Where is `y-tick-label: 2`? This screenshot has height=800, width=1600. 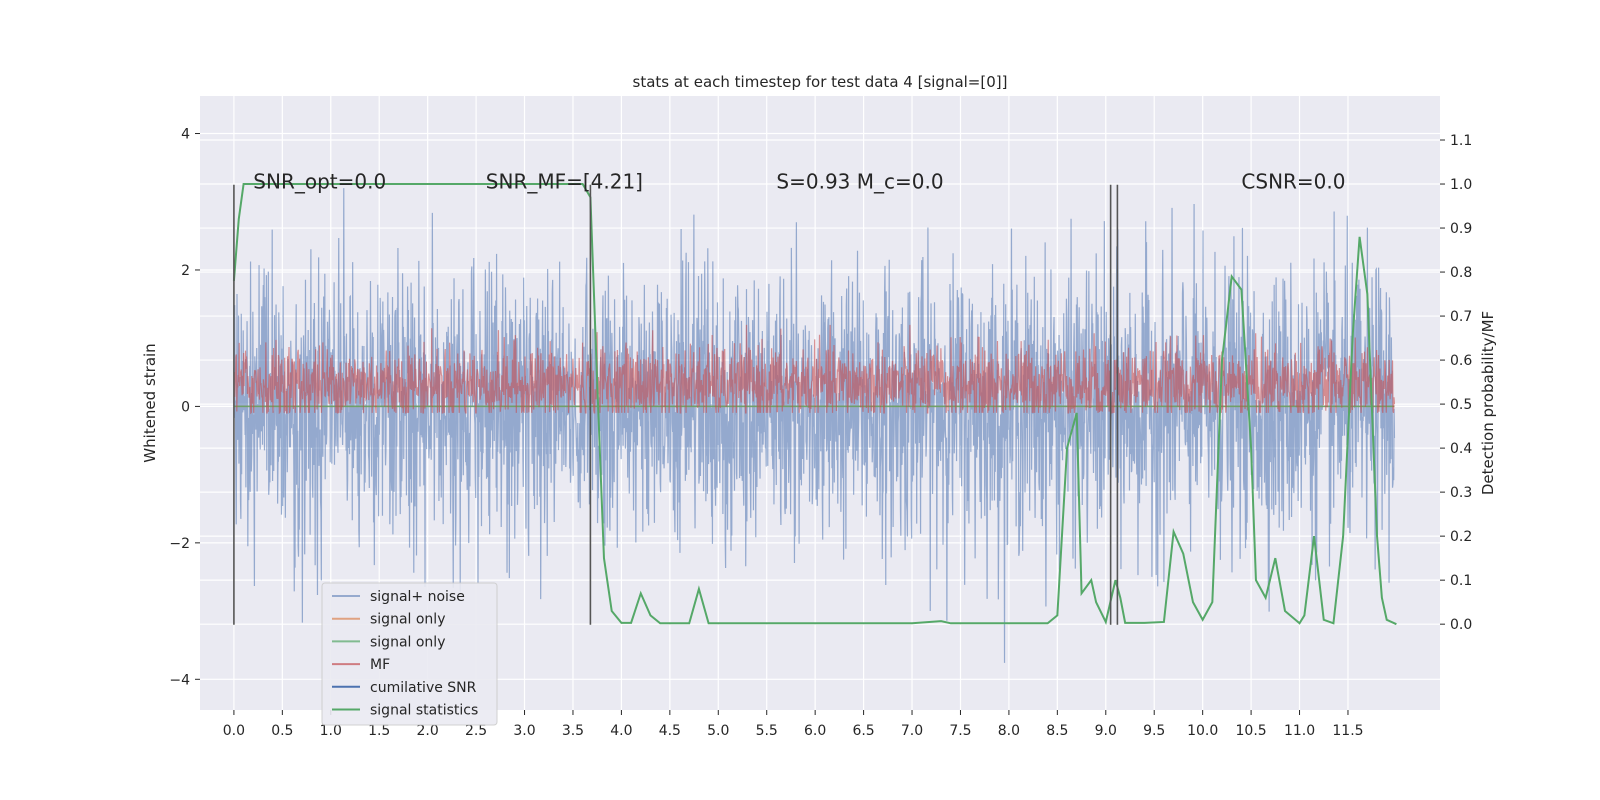
y-tick-label: 2 is located at coordinates (185, 271).